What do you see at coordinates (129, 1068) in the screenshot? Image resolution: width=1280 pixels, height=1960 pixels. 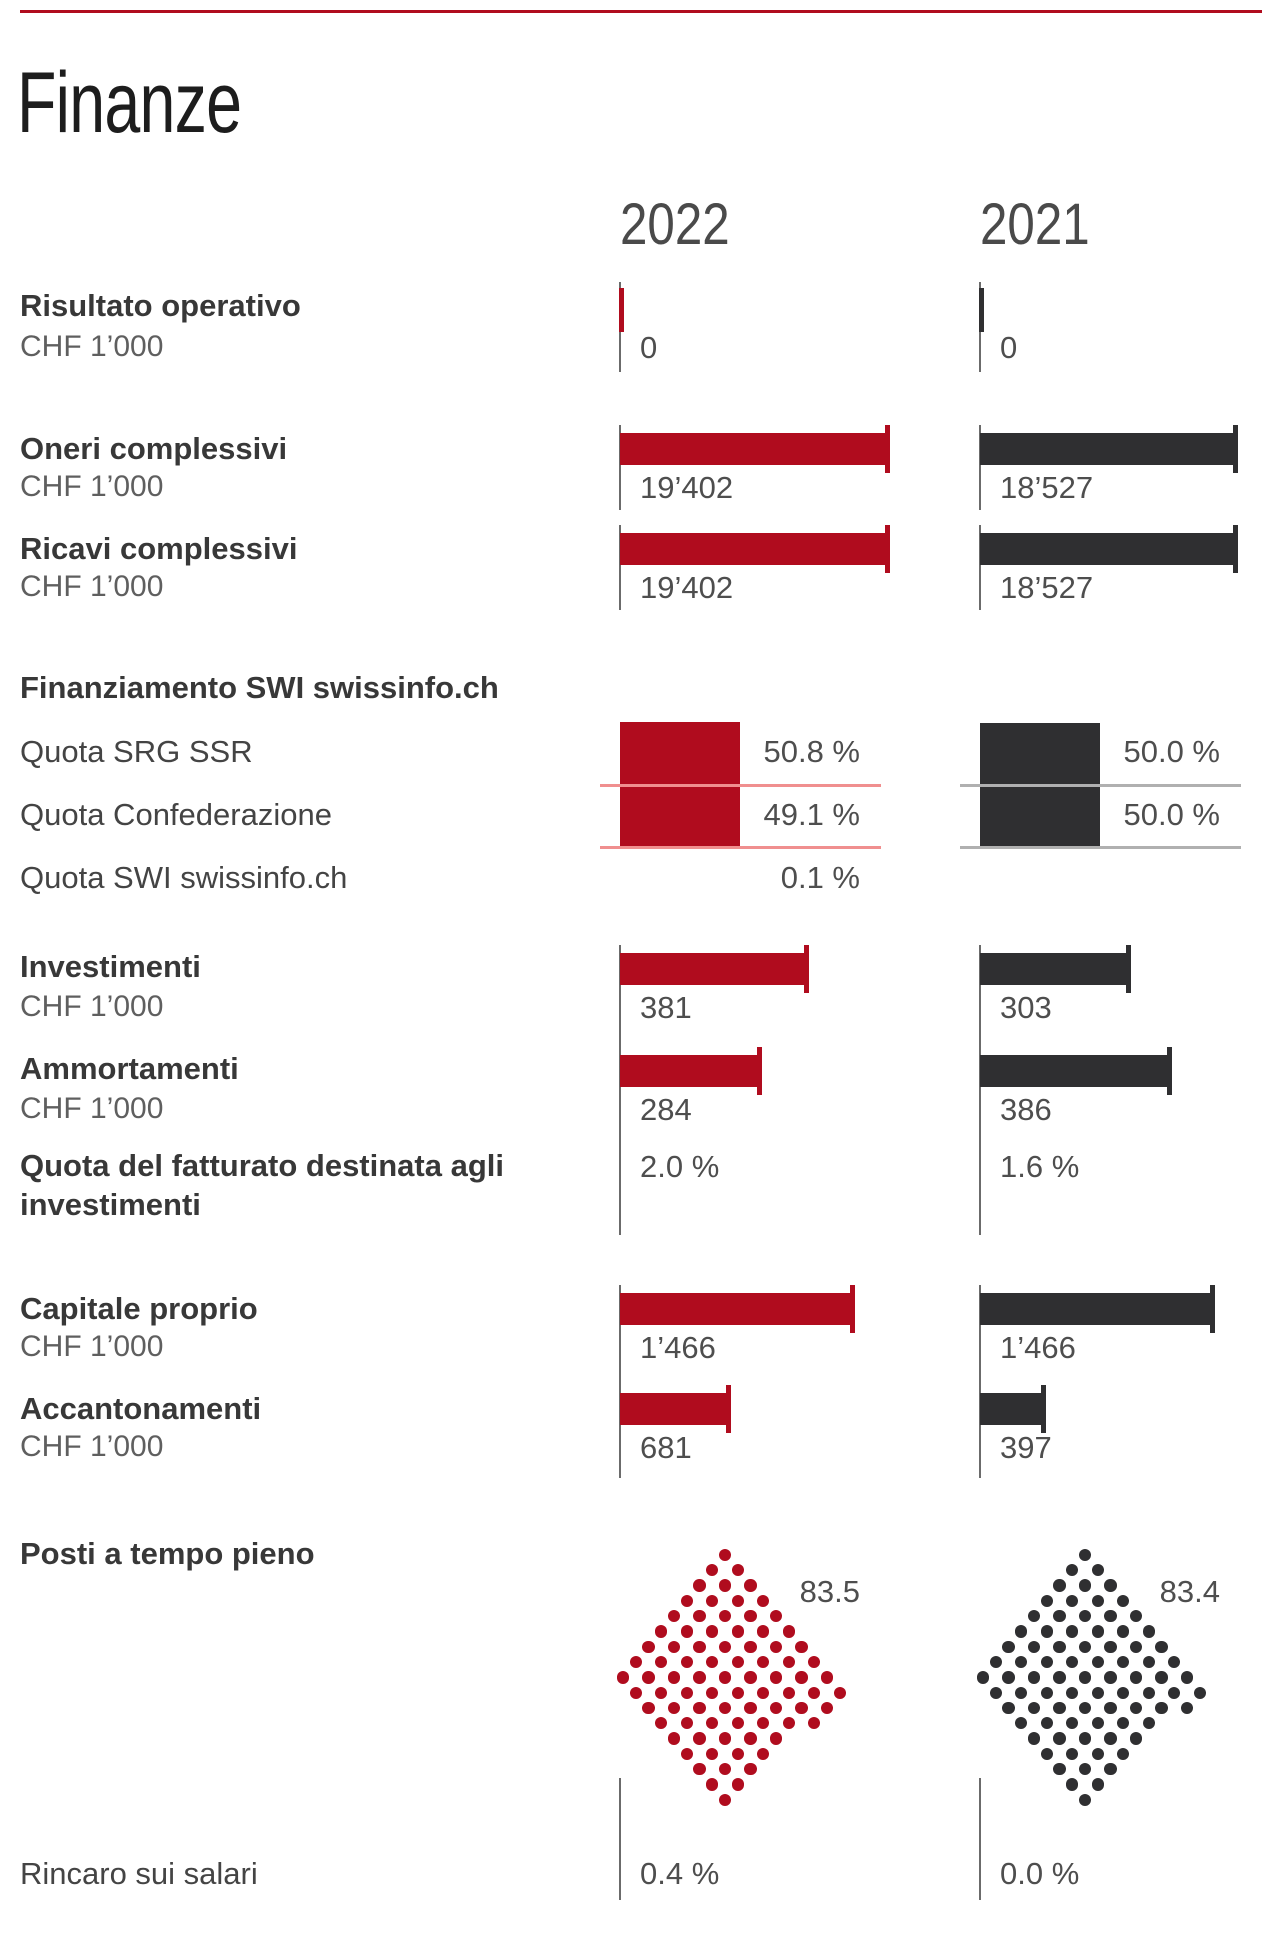 I see `metric-label-ammortamenti: Ammortamenti` at bounding box center [129, 1068].